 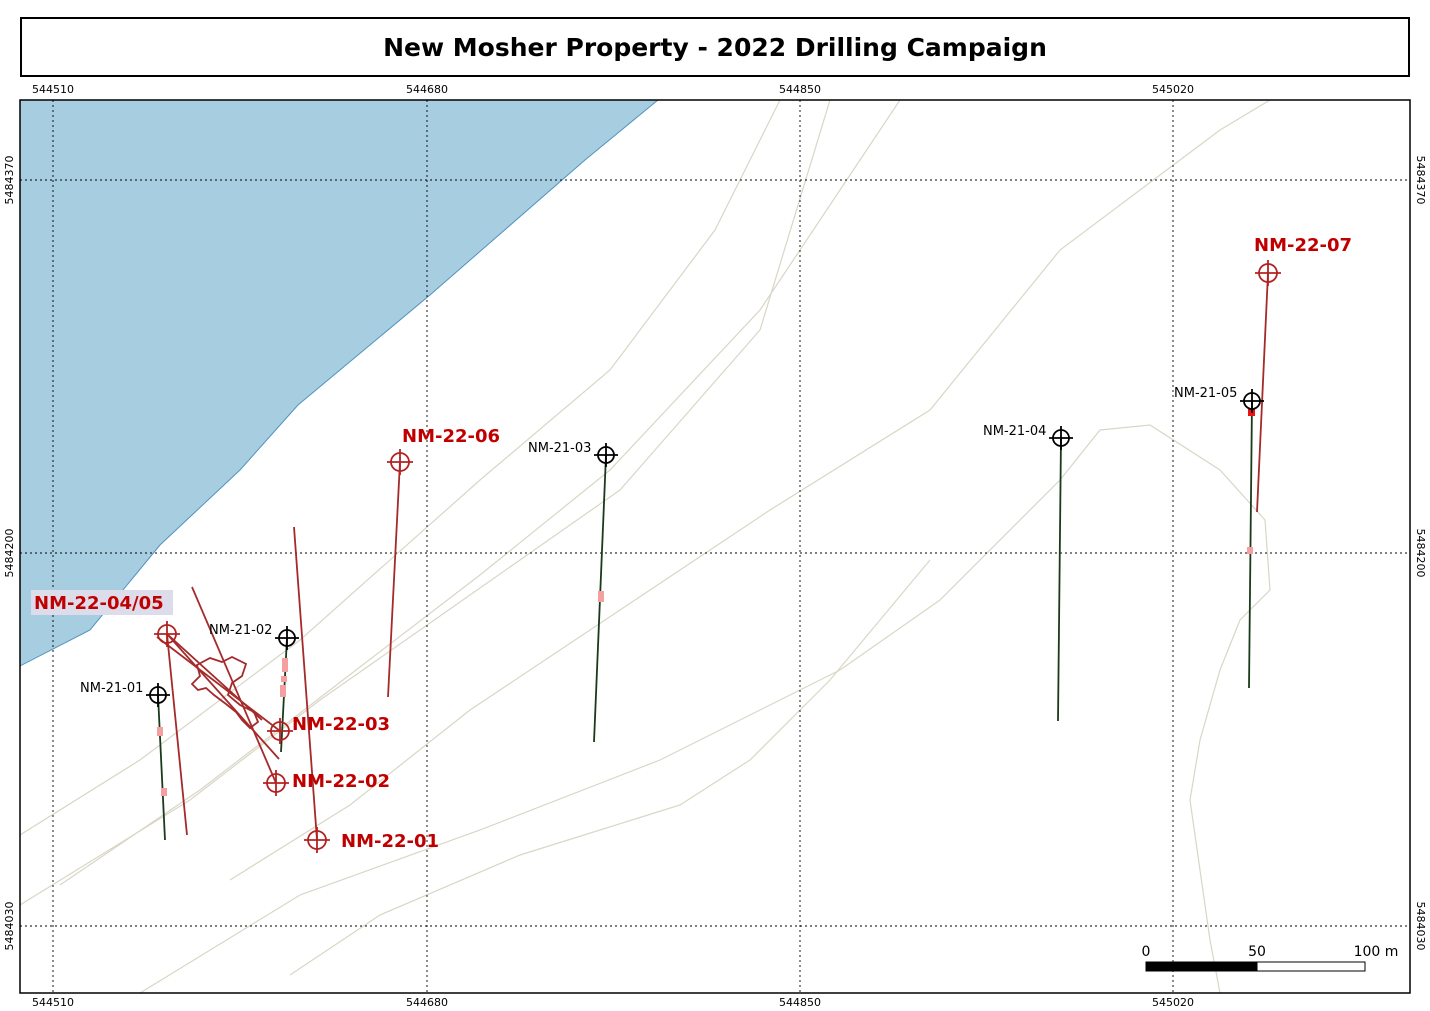 I want to click on y-label-right: 5484200, so click(x=1420, y=553).